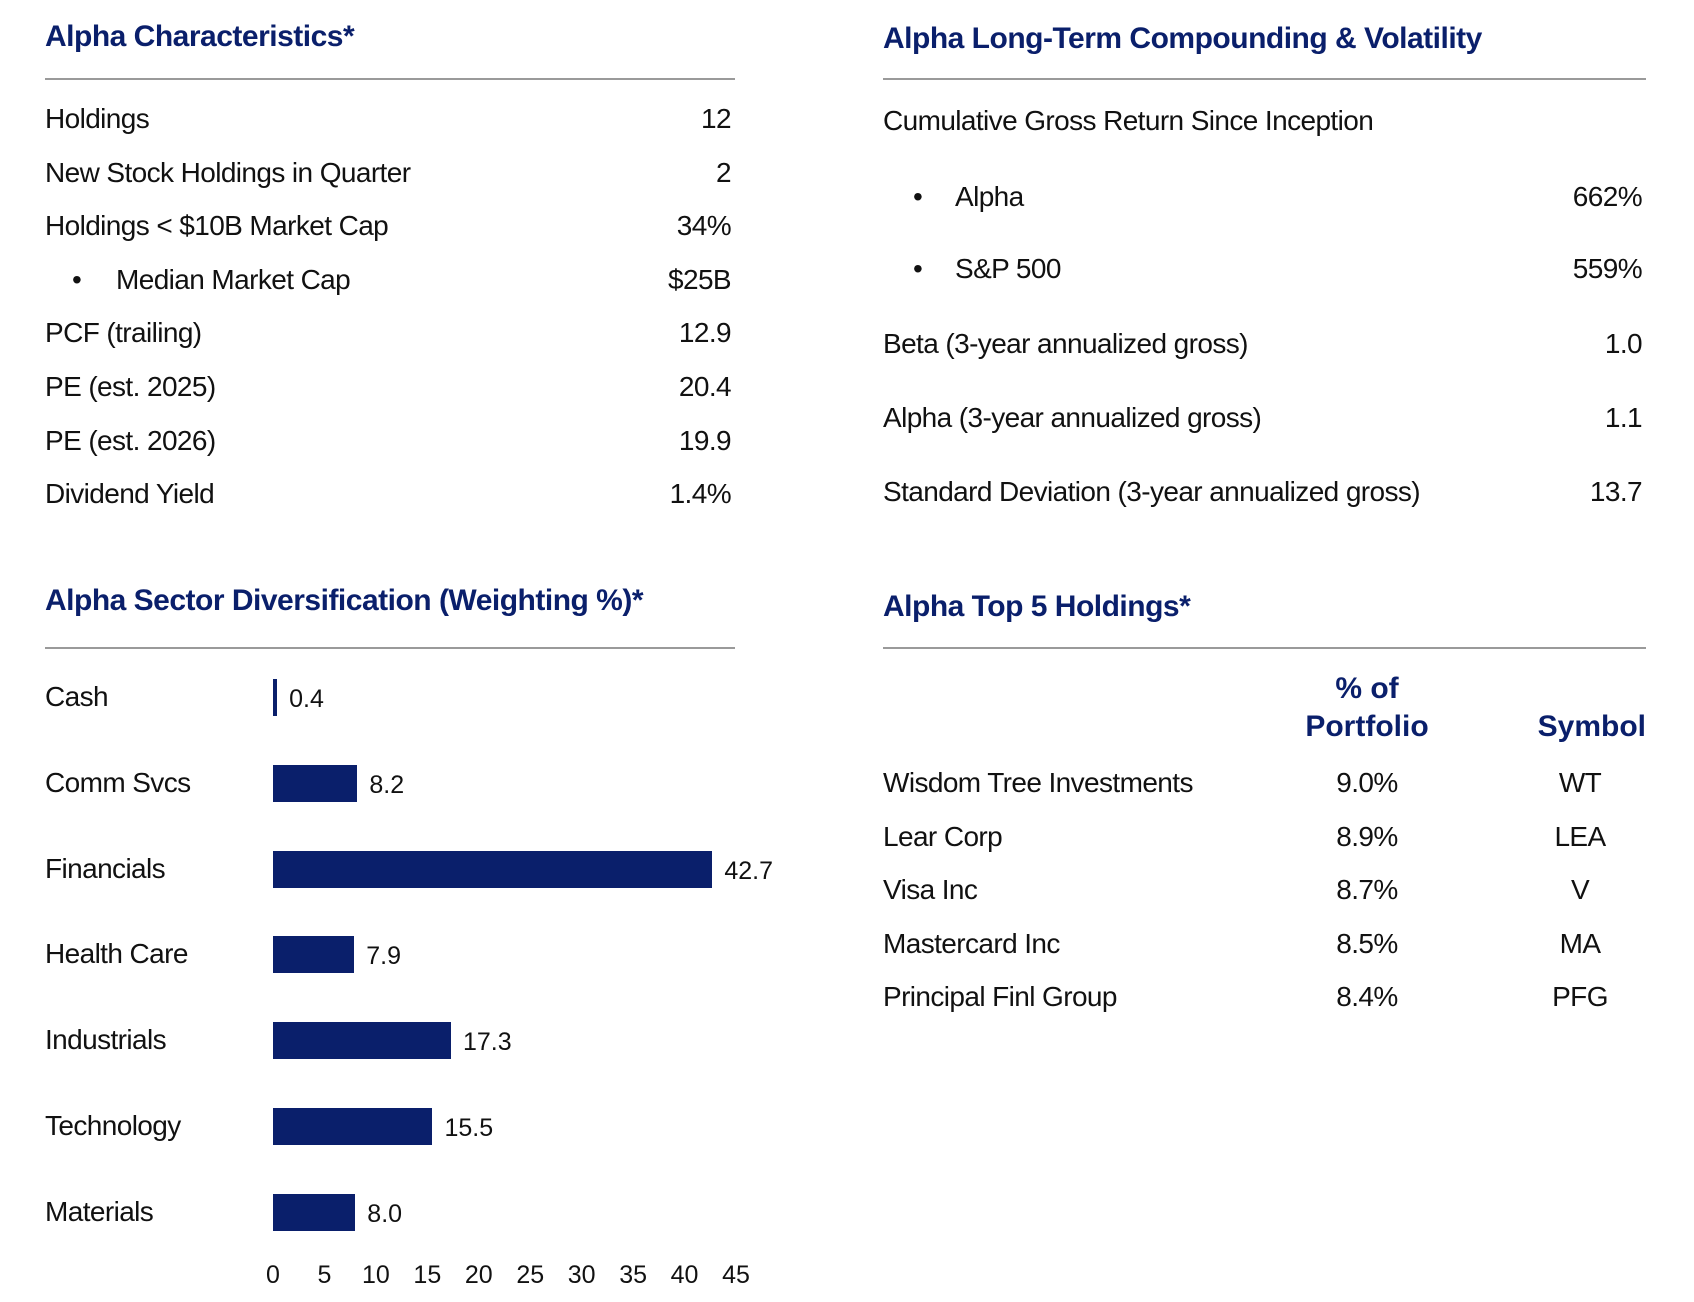 This screenshot has width=1694, height=1302. I want to click on row-label: PCF (trailing), so click(123, 333).